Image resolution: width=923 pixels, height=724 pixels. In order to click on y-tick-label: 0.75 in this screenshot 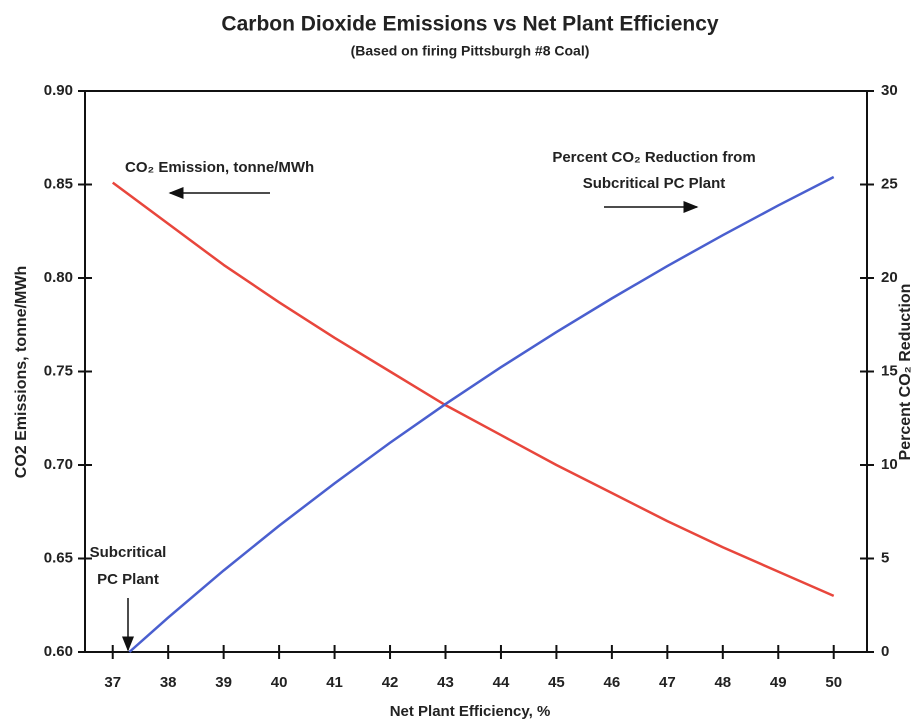, I will do `click(58, 370)`.